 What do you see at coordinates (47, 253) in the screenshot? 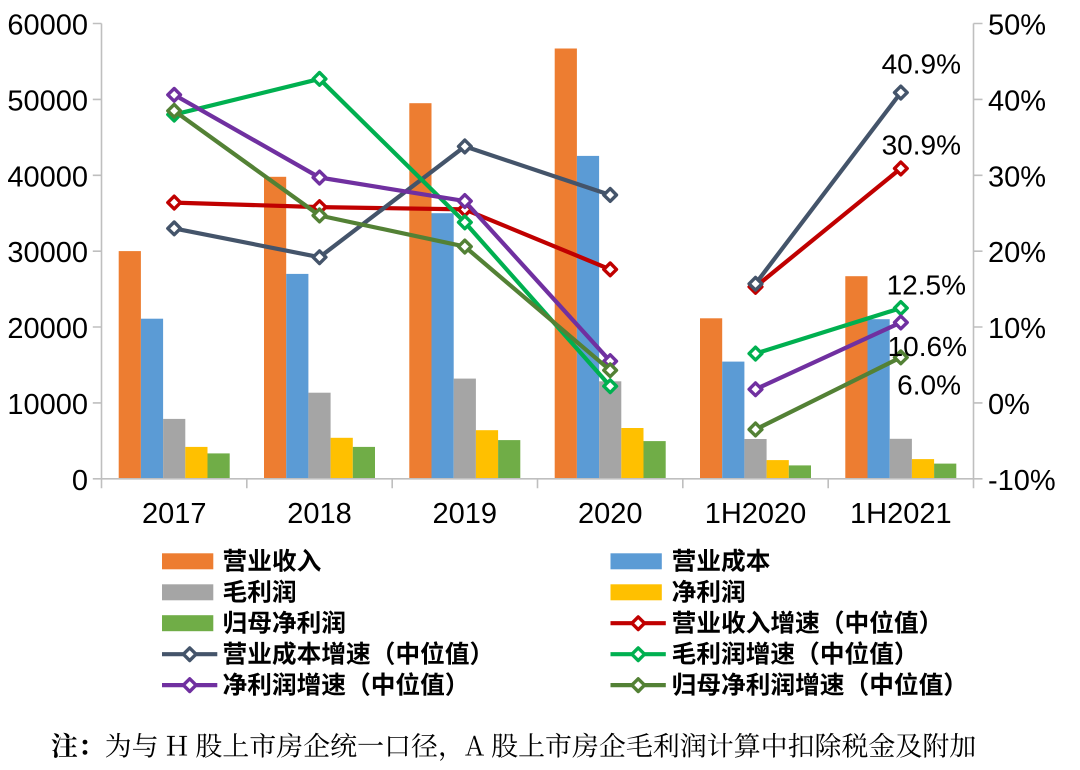
I see `svg-text: 30000` at bounding box center [47, 253].